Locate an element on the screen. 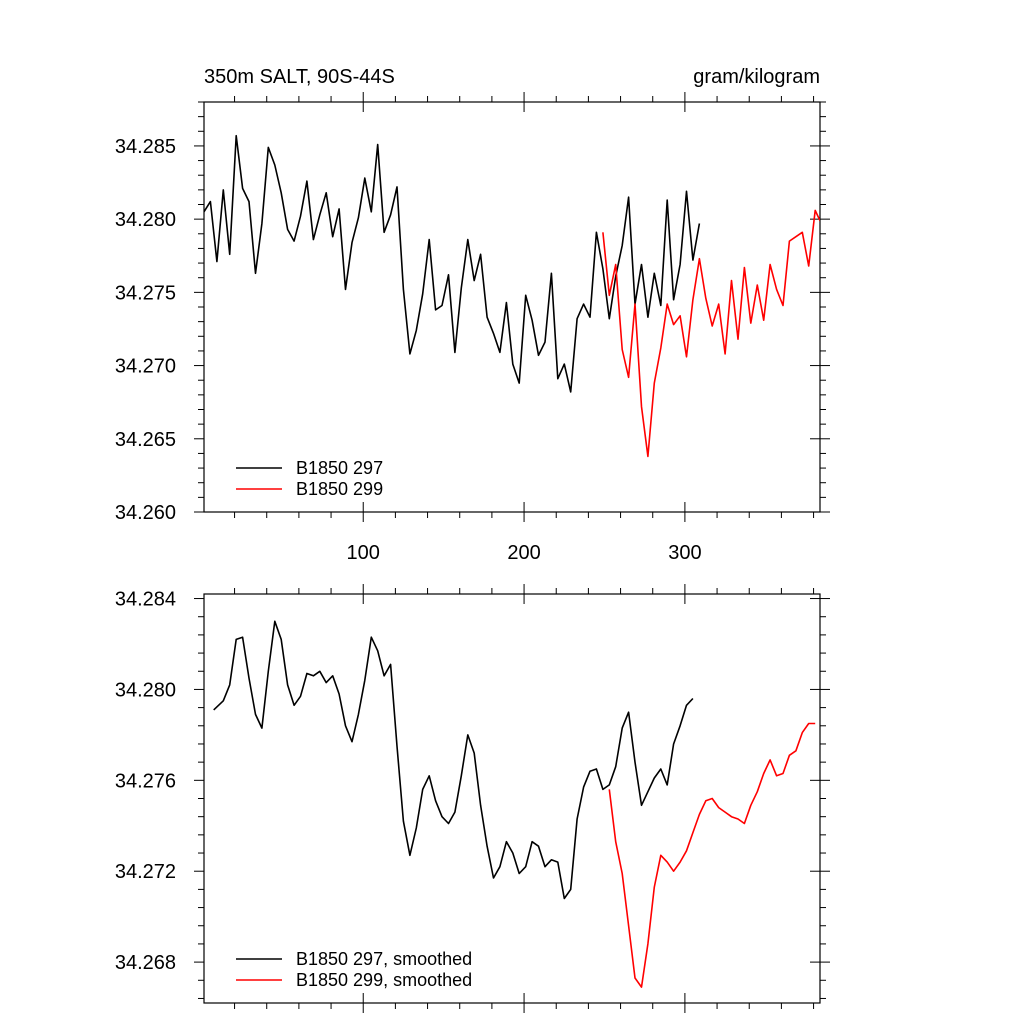  bottom-series-line-black is located at coordinates (453, 760).